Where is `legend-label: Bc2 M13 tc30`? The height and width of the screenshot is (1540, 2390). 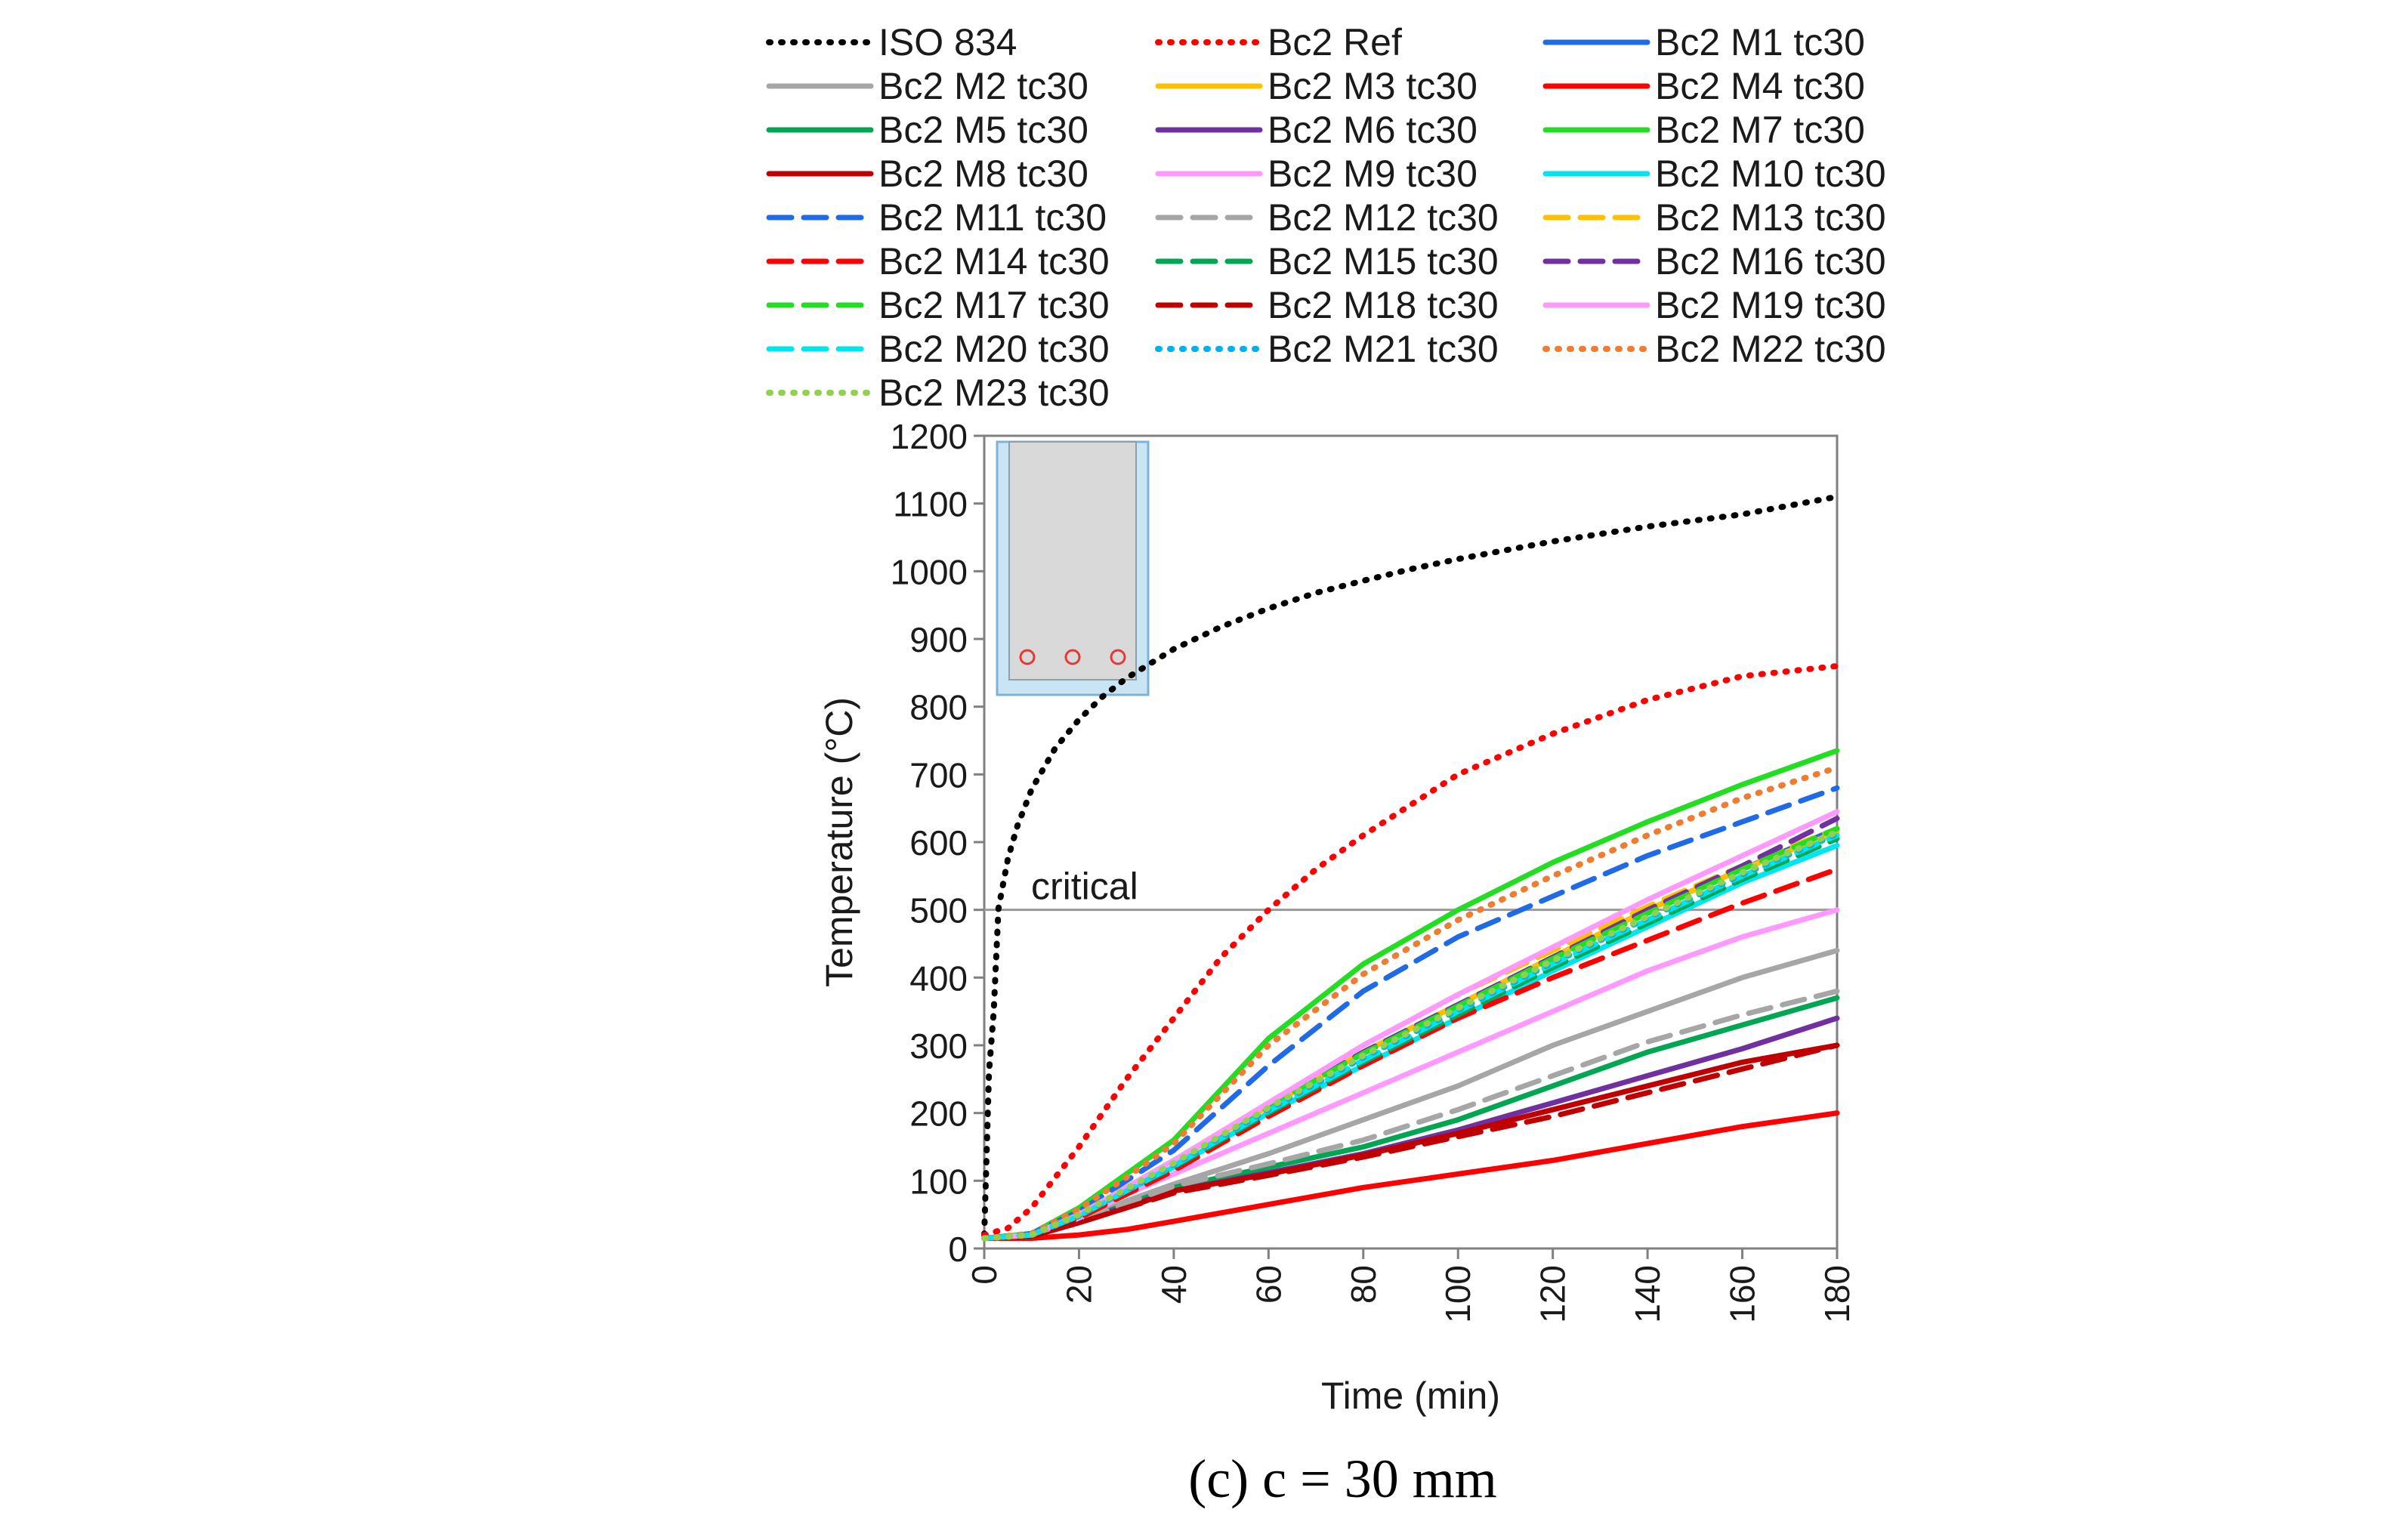
legend-label: Bc2 M13 tc30 is located at coordinates (1770, 217).